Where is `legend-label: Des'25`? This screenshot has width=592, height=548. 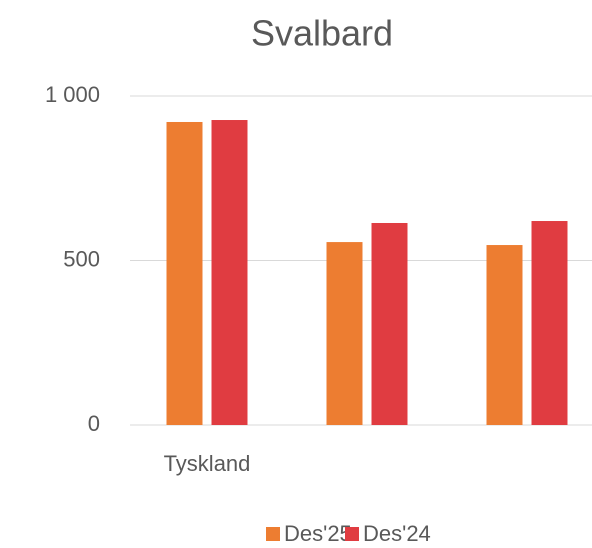
legend-label: Des'25 is located at coordinates (318, 533).